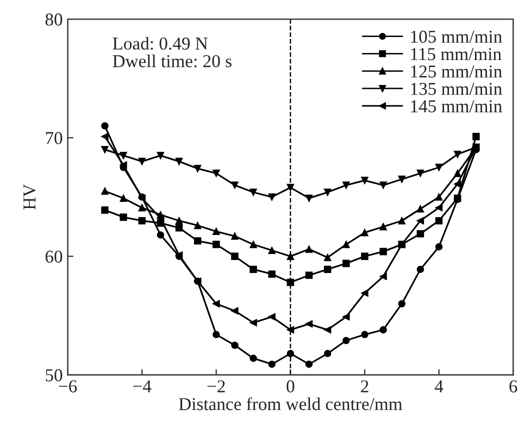 The width and height of the screenshot is (521, 426). What do you see at coordinates (513, 386) in the screenshot?
I see `x-tick-label: 6` at bounding box center [513, 386].